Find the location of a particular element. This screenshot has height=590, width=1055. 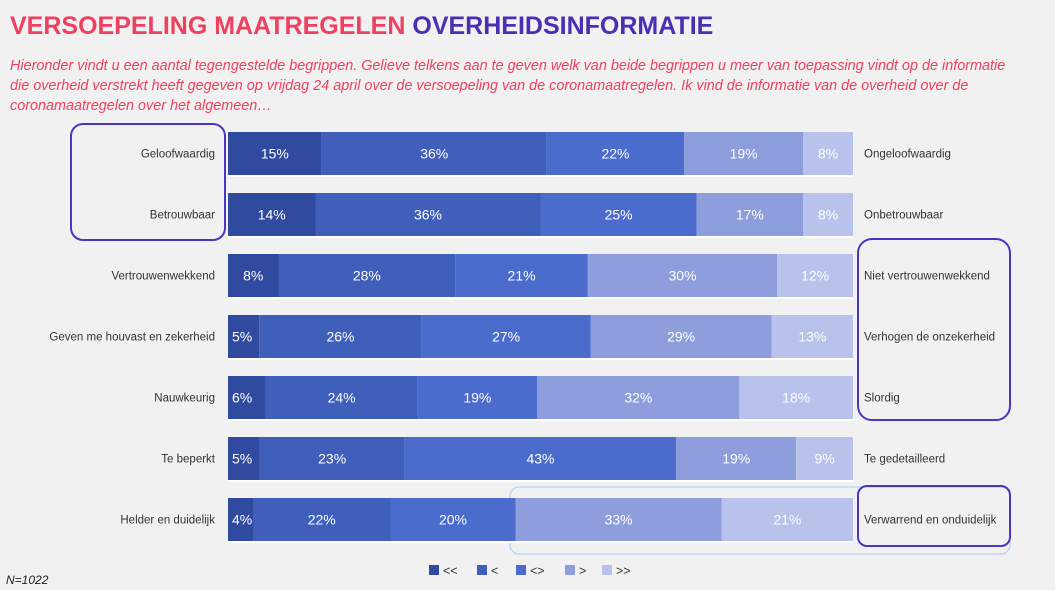

category-label: Vertrouwenwekkend is located at coordinates (163, 277).